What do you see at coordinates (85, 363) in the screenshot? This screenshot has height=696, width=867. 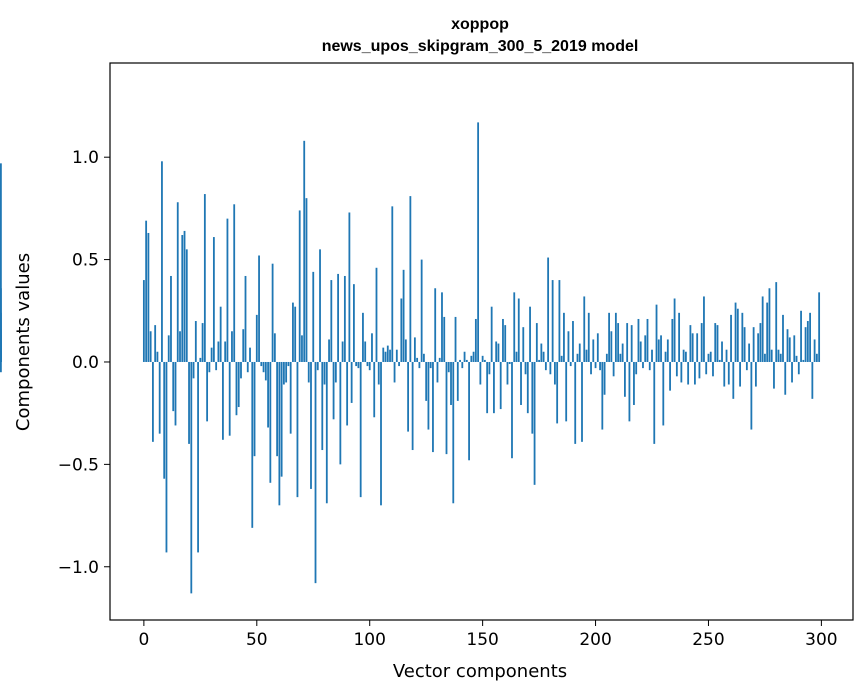 I see `y-tick-label: 0.0` at bounding box center [85, 363].